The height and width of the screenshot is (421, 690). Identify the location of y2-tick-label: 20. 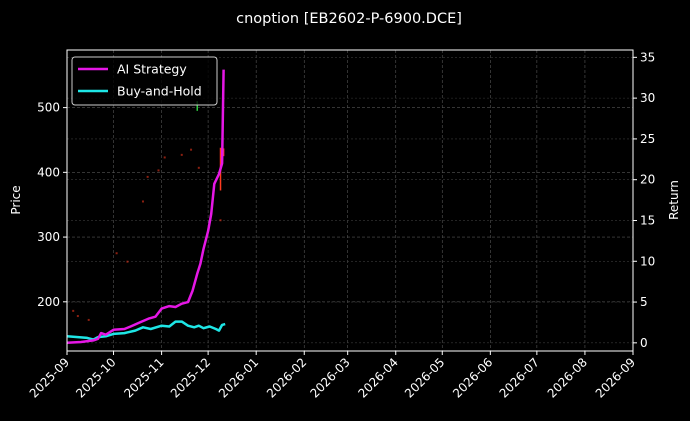
(647, 180).